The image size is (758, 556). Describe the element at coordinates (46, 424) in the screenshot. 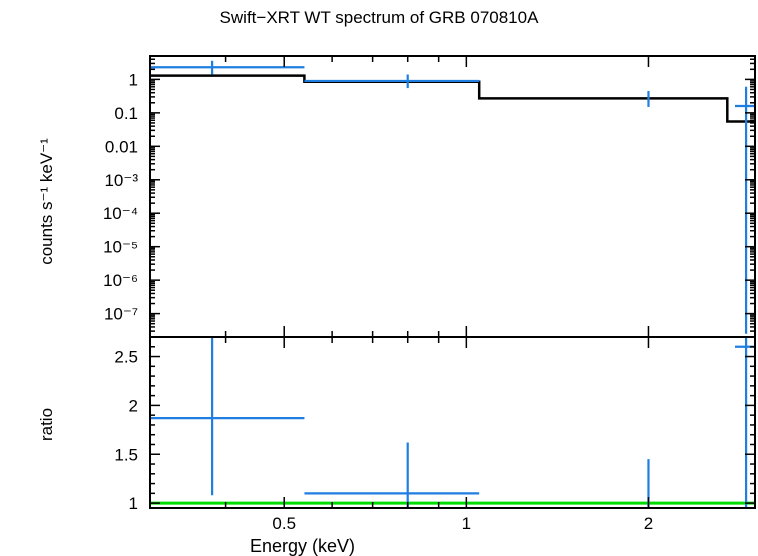

I see `ratio-y-axis-label: ratio` at that location.